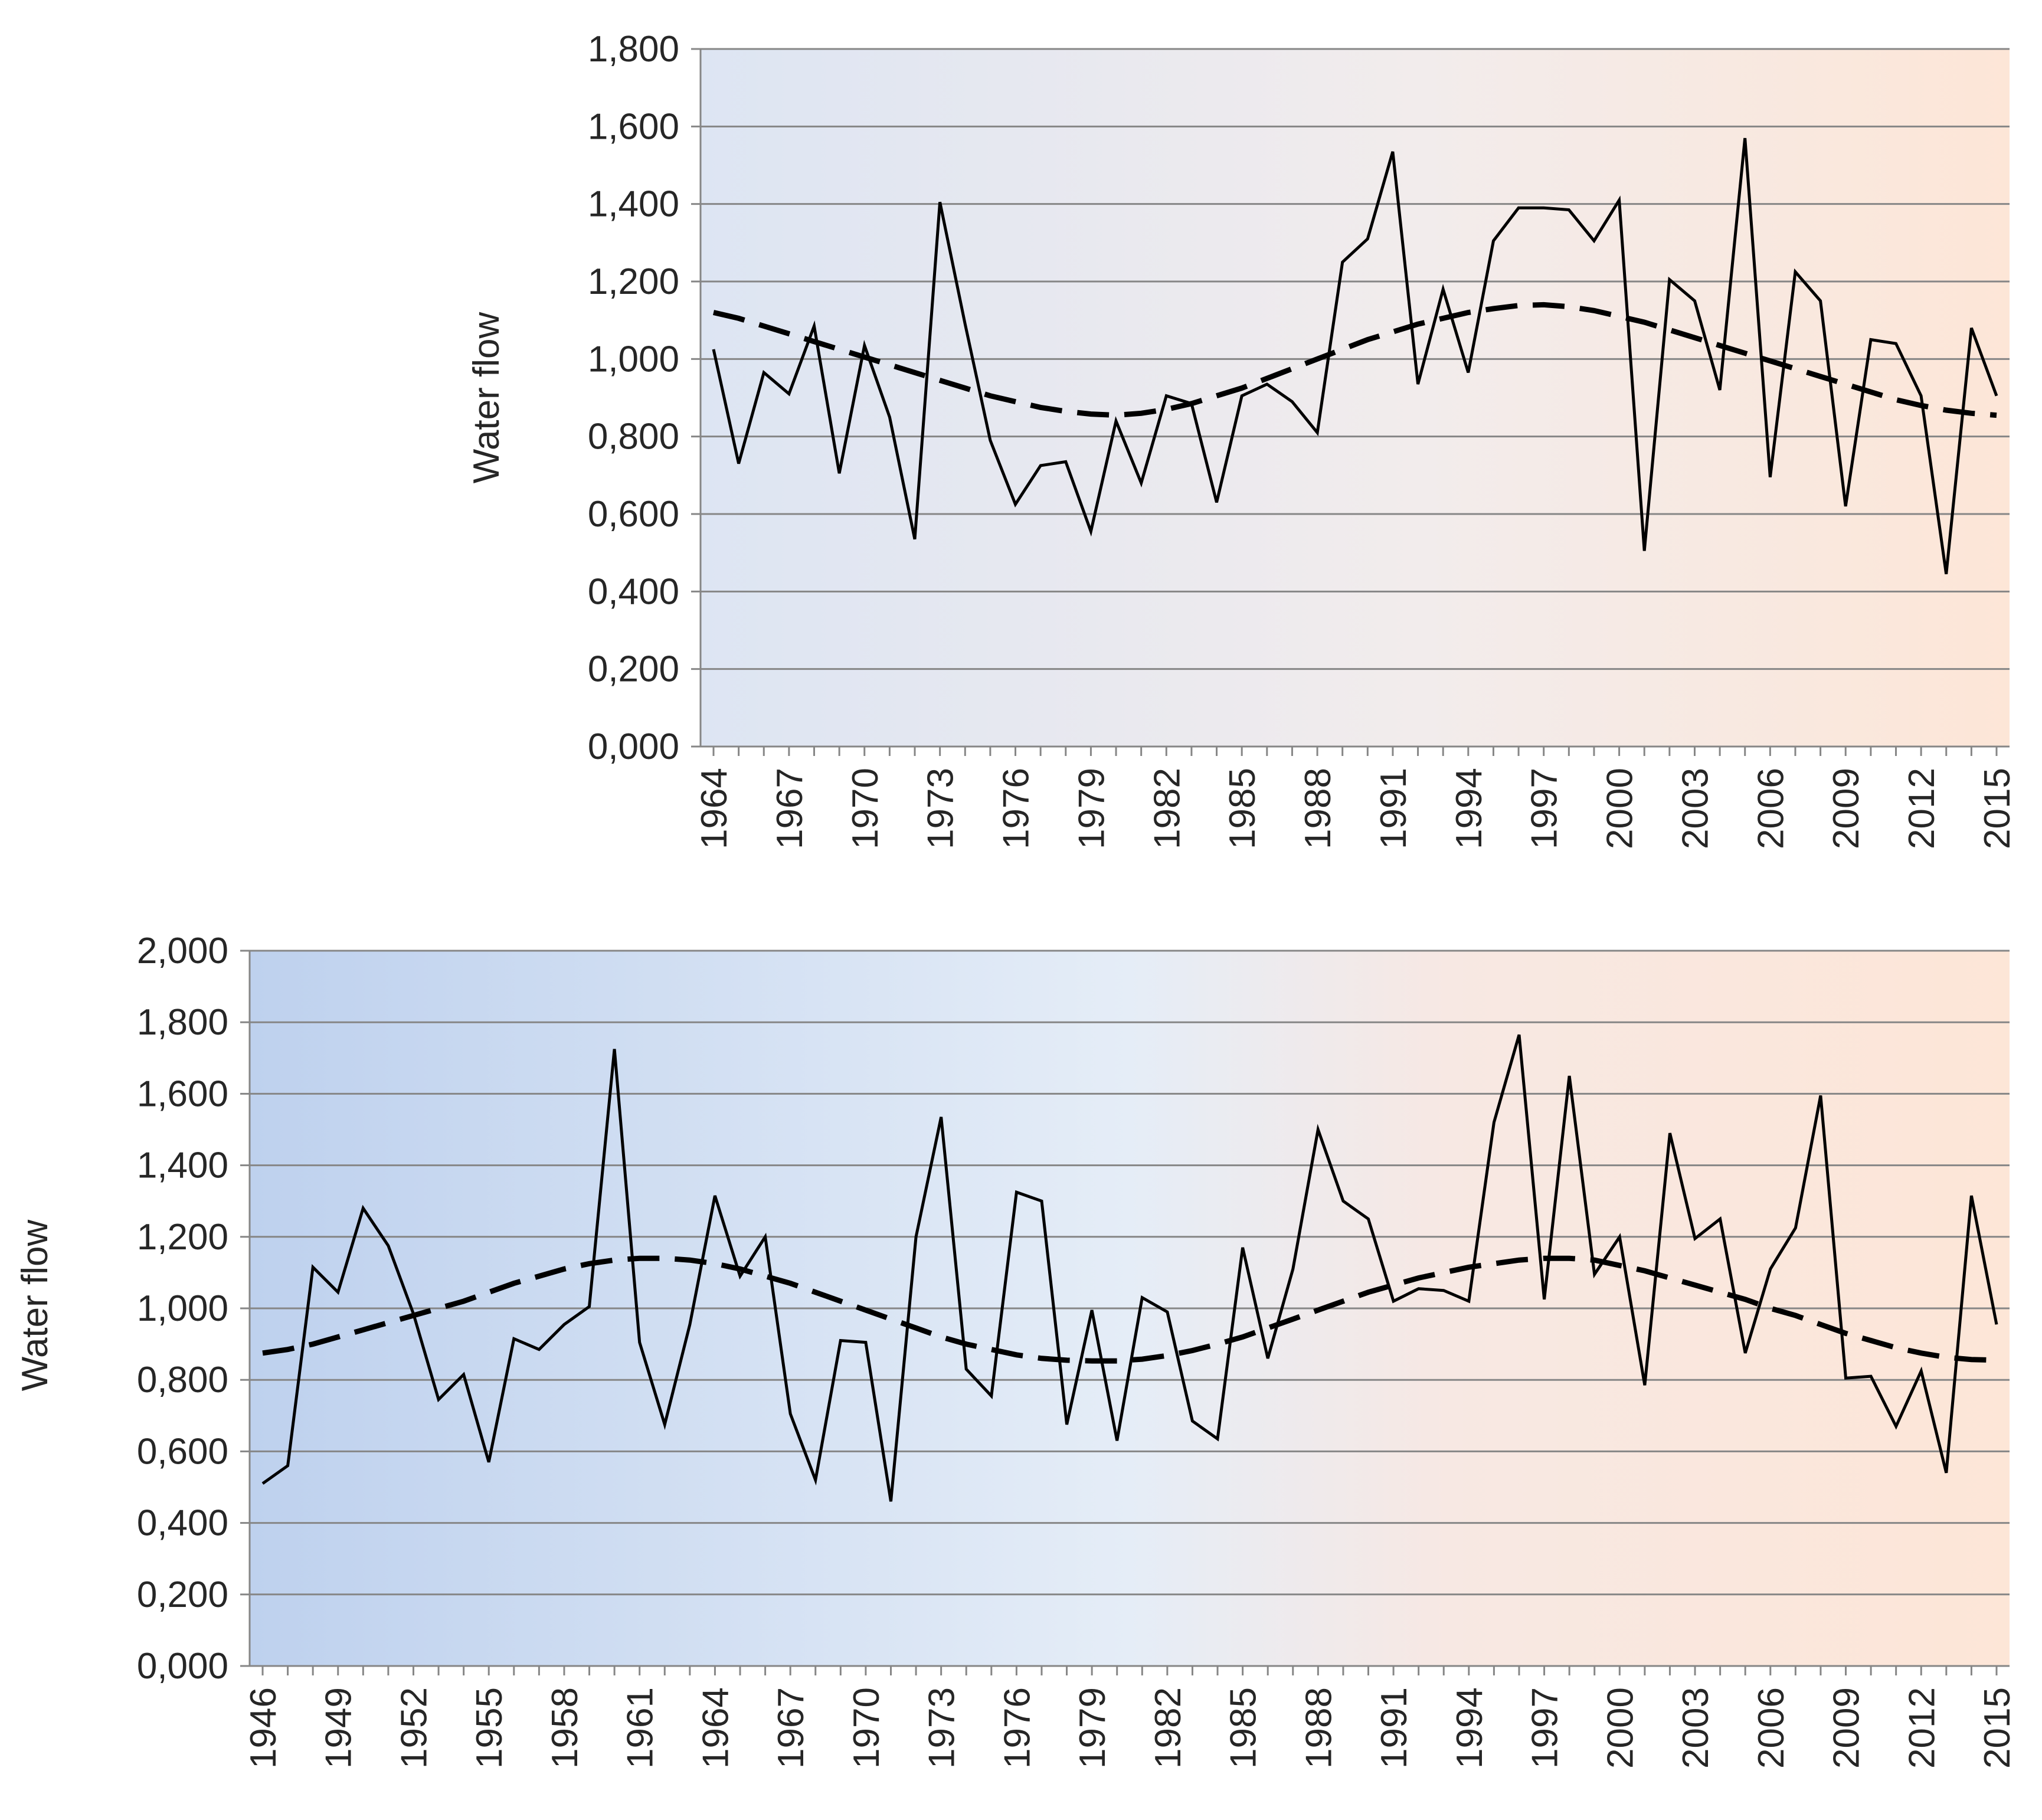  What do you see at coordinates (790, 808) in the screenshot?
I see `x-tick-label-top: 1967` at bounding box center [790, 808].